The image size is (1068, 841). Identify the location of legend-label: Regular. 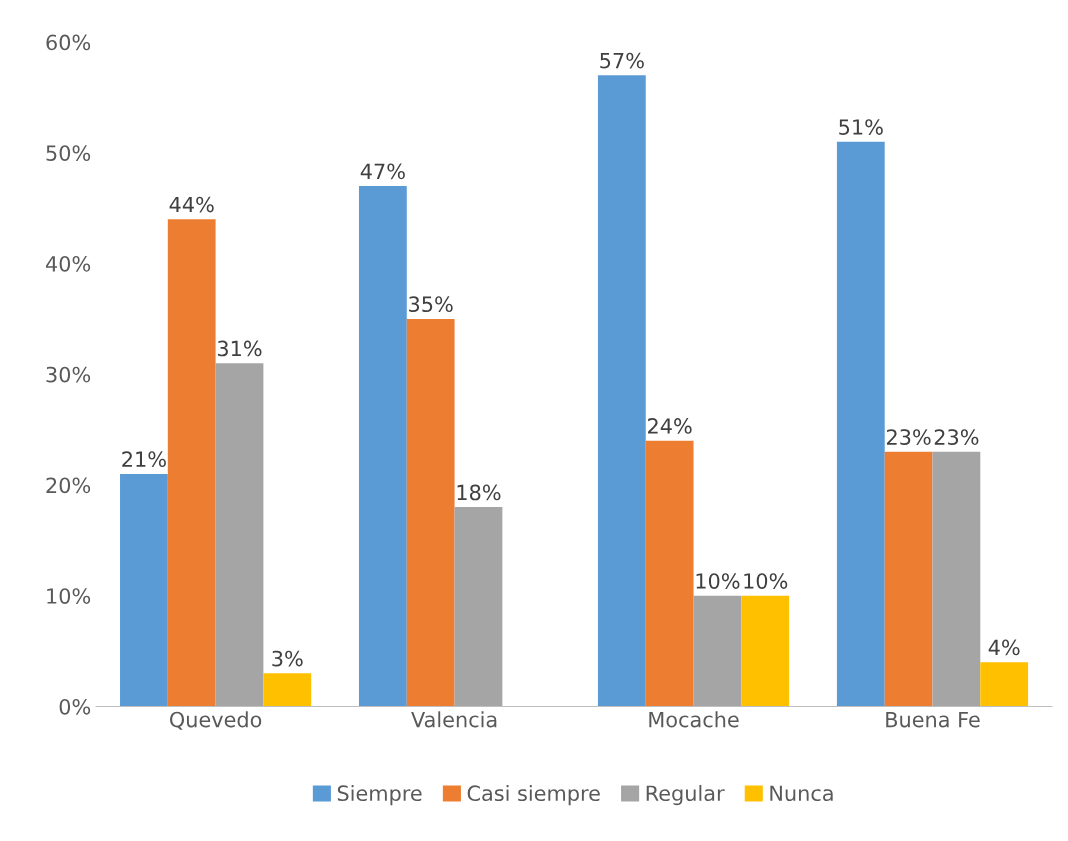
(685, 795).